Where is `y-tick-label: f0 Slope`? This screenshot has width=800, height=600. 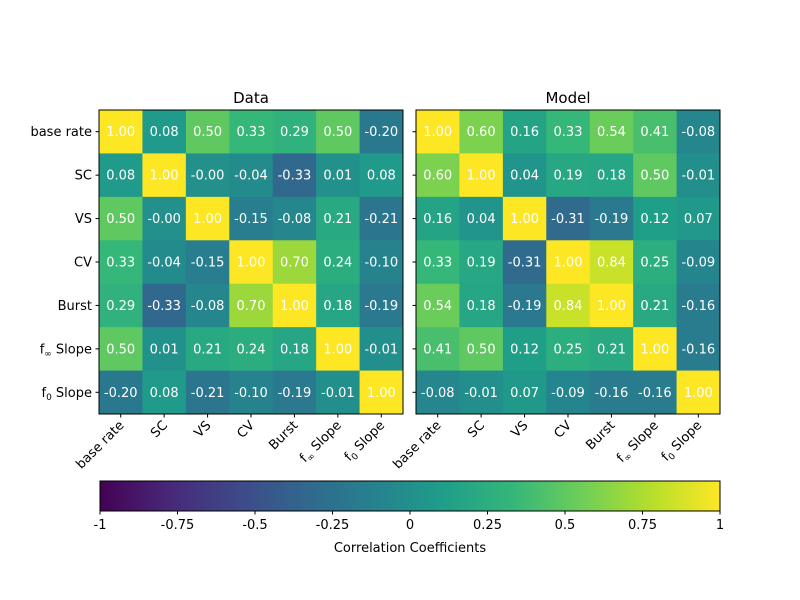 y-tick-label: f0 Slope is located at coordinates (66, 394).